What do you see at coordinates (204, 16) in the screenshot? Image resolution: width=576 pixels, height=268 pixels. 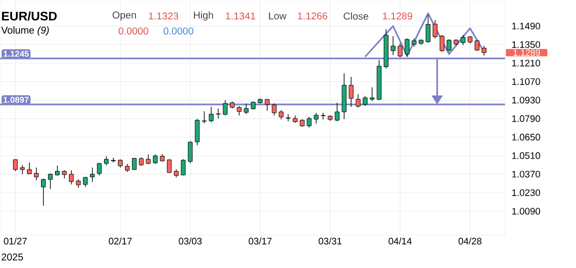 I see `annotation: High` at bounding box center [204, 16].